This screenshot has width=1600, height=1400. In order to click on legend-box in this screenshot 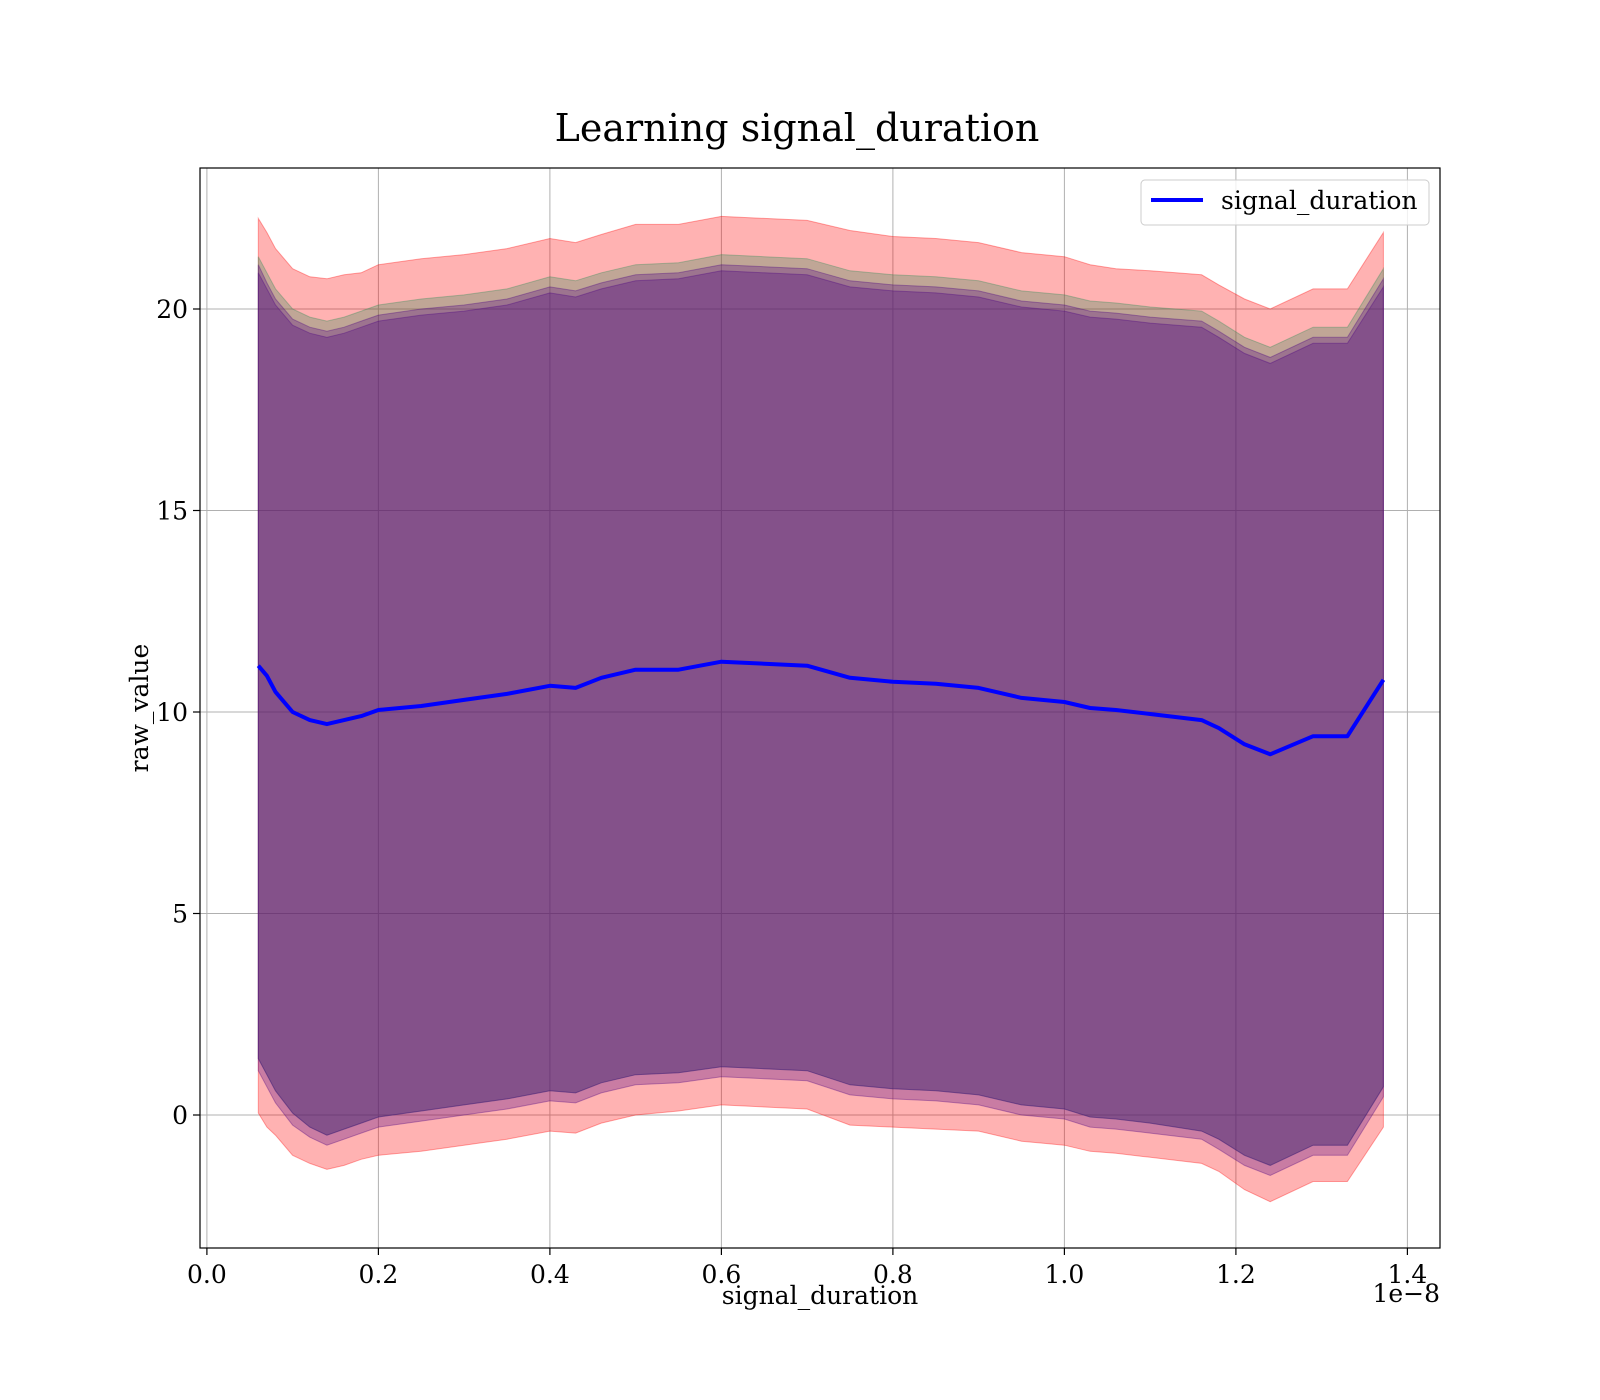, I will do `click(1285, 202)`.